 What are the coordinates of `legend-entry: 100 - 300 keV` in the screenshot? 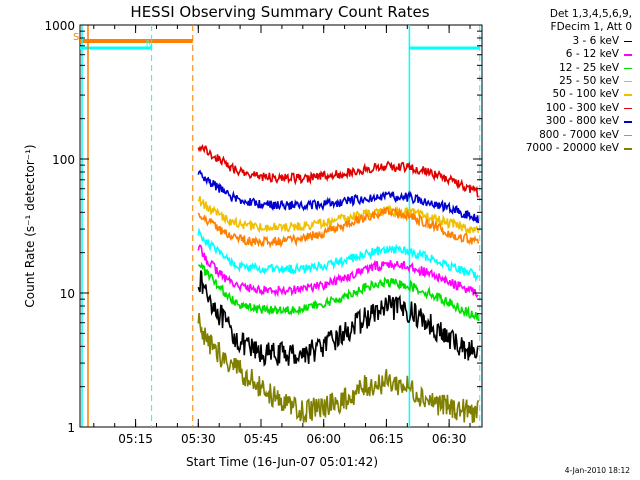 It's located at (556, 108).